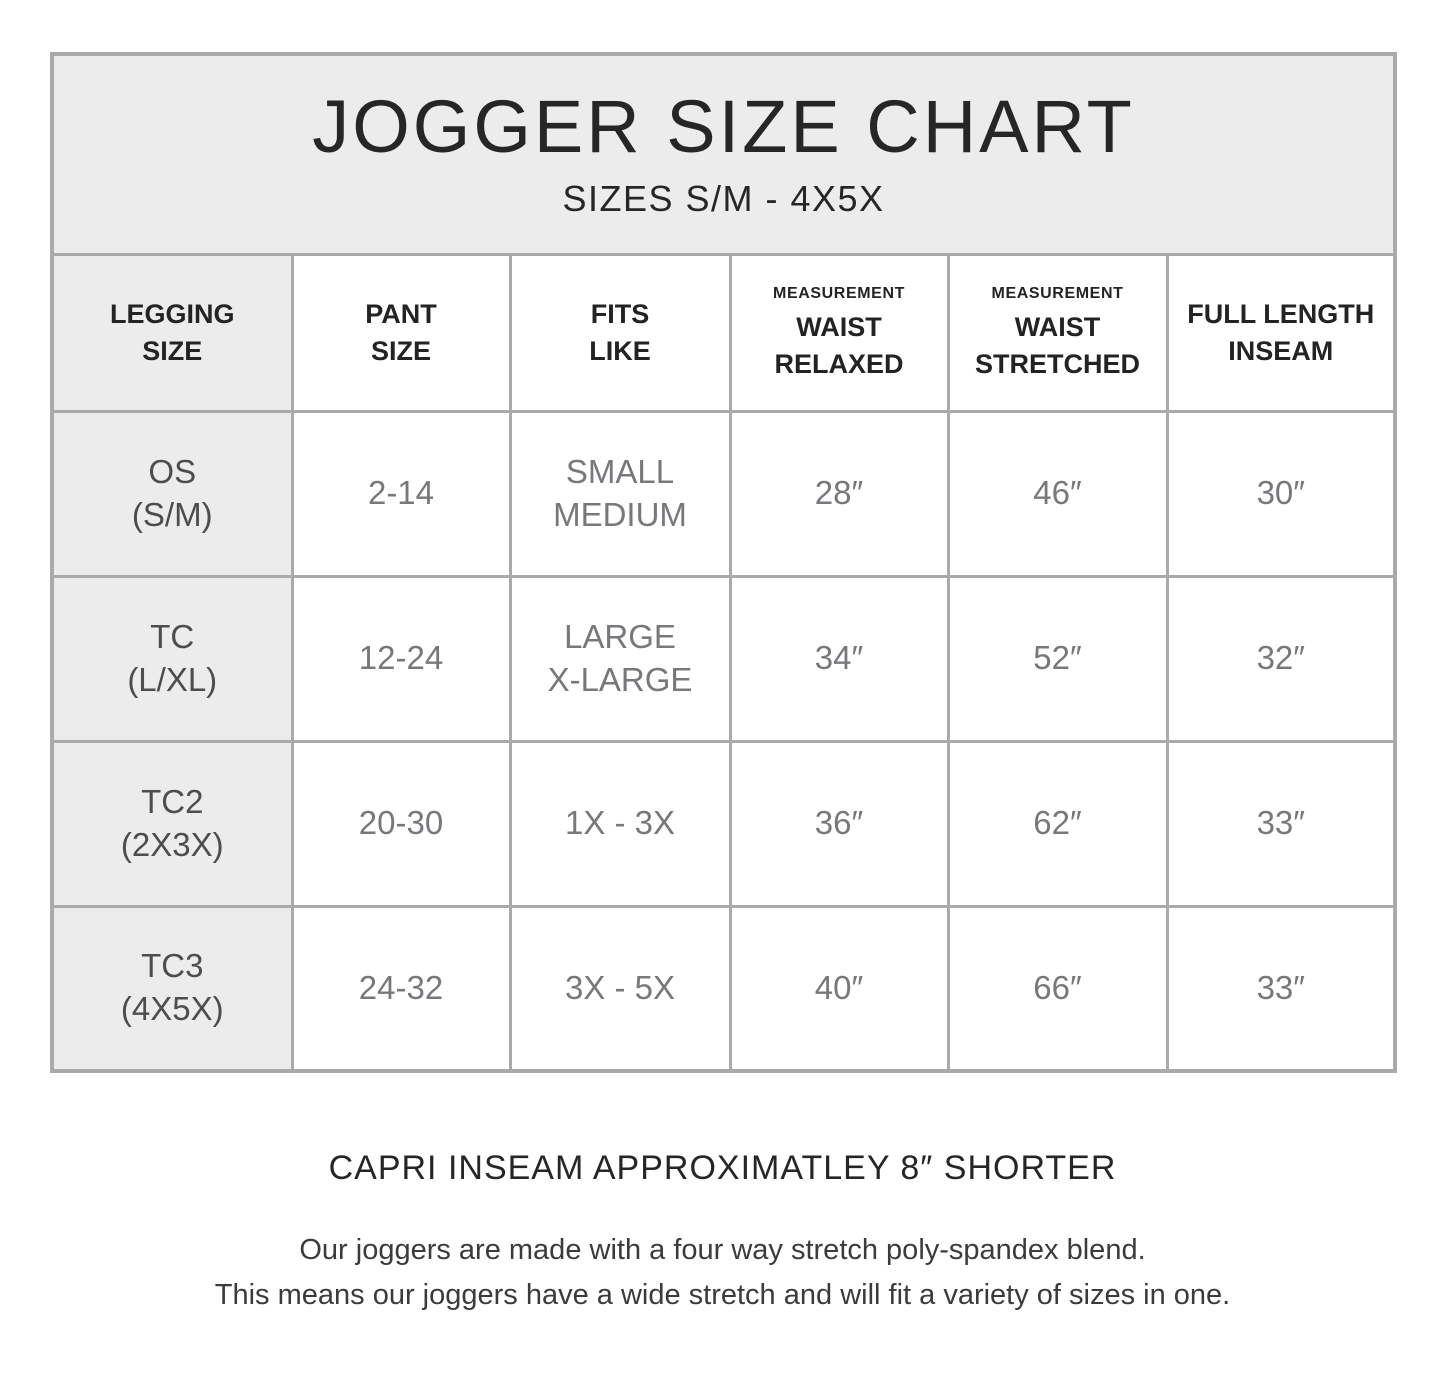  I want to click on column-label: WAIST STRETCHED, so click(1057, 345).